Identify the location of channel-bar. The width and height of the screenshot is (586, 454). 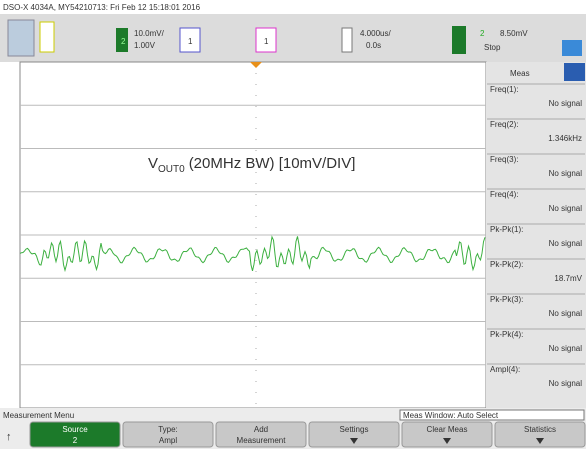
(293, 38).